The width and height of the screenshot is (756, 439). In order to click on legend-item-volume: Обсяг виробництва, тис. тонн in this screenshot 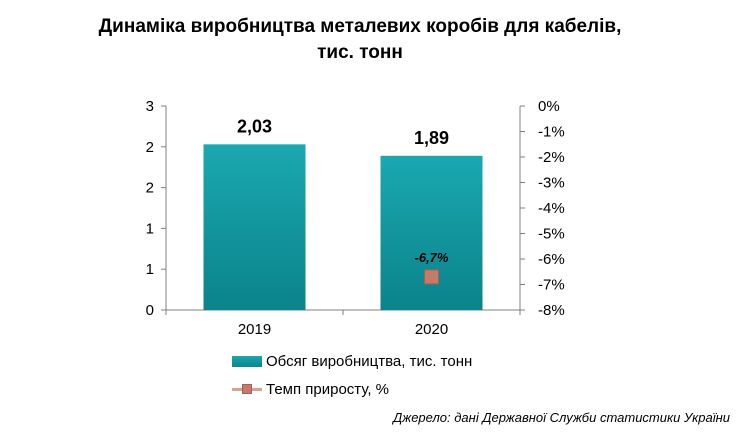, I will do `click(352, 361)`.